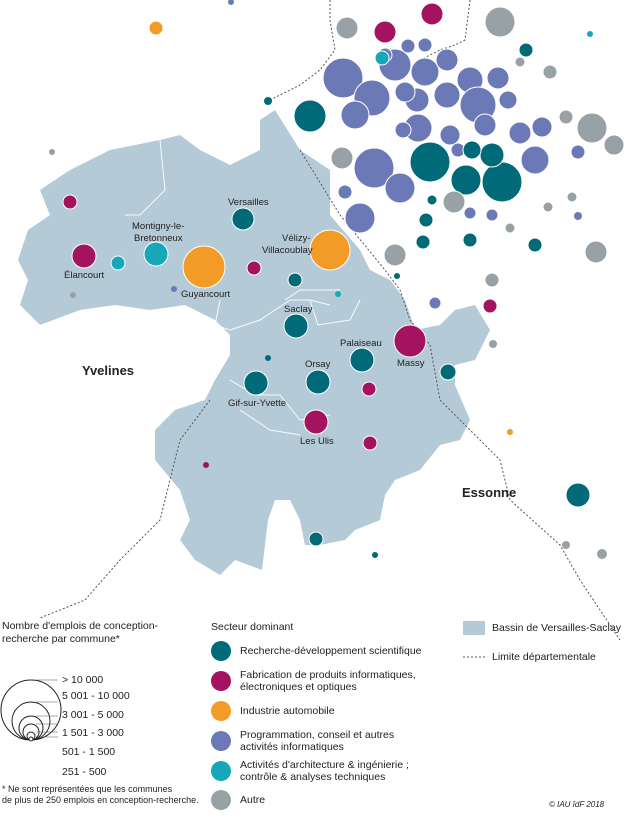 The width and height of the screenshot is (626, 818). I want to click on label-essonne: Essonne, so click(489, 492).